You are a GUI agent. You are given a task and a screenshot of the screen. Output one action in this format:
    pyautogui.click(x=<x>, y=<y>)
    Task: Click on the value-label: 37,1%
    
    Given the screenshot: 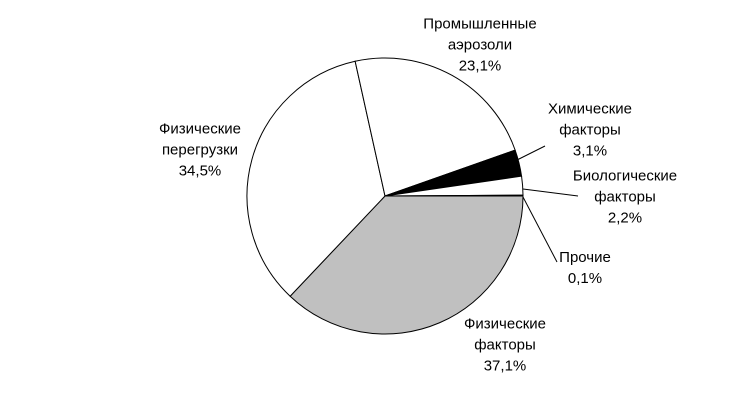 What is the action you would take?
    pyautogui.click(x=505, y=366)
    